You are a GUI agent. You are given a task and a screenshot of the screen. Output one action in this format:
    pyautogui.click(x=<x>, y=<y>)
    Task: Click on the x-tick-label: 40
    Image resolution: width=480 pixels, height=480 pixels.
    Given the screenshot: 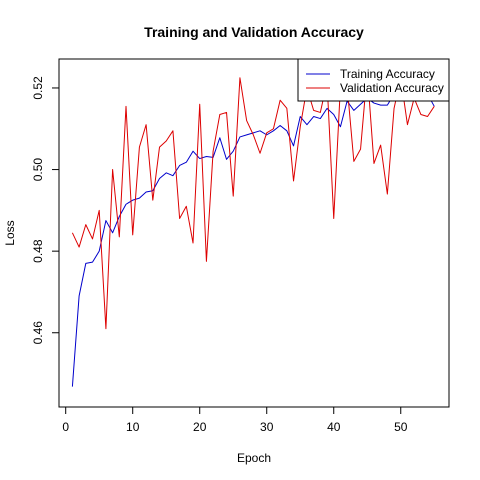 What is the action you would take?
    pyautogui.click(x=334, y=427)
    